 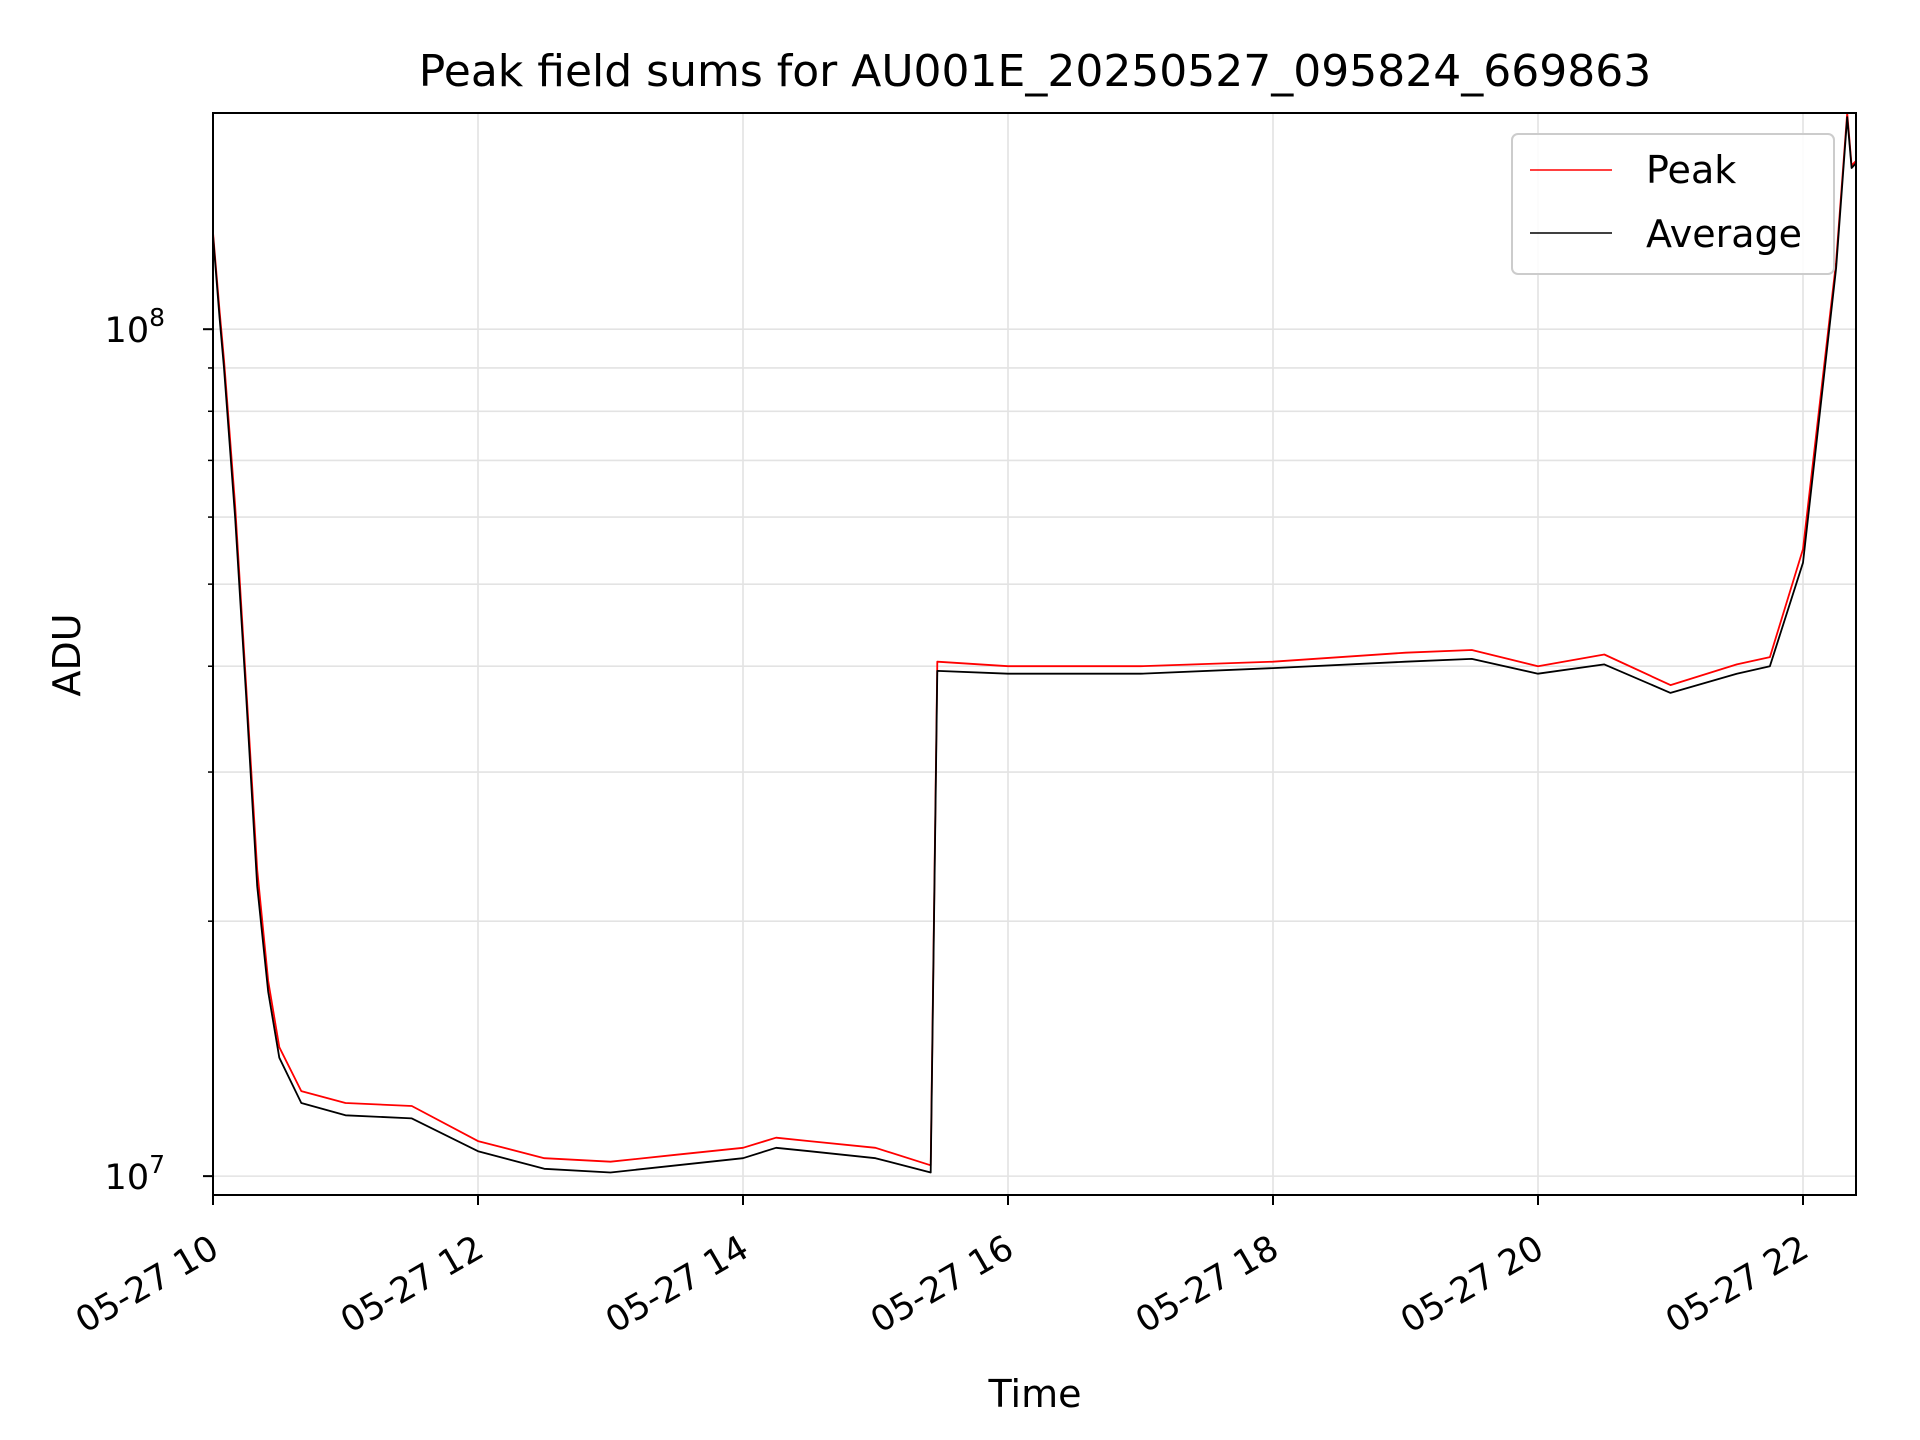 I want to click on legend-label-peak: Peak, so click(x=1691, y=170).